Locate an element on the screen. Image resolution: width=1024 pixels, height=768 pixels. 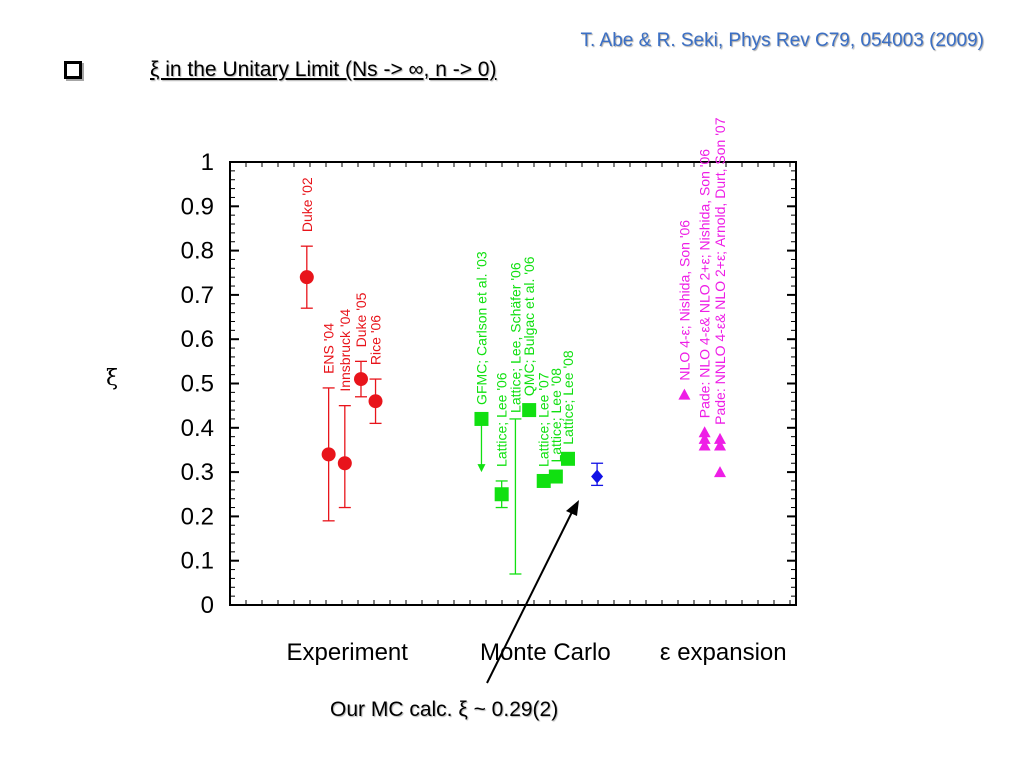
data-point-label: Lattice; Lee '07 is located at coordinates (544, 419).